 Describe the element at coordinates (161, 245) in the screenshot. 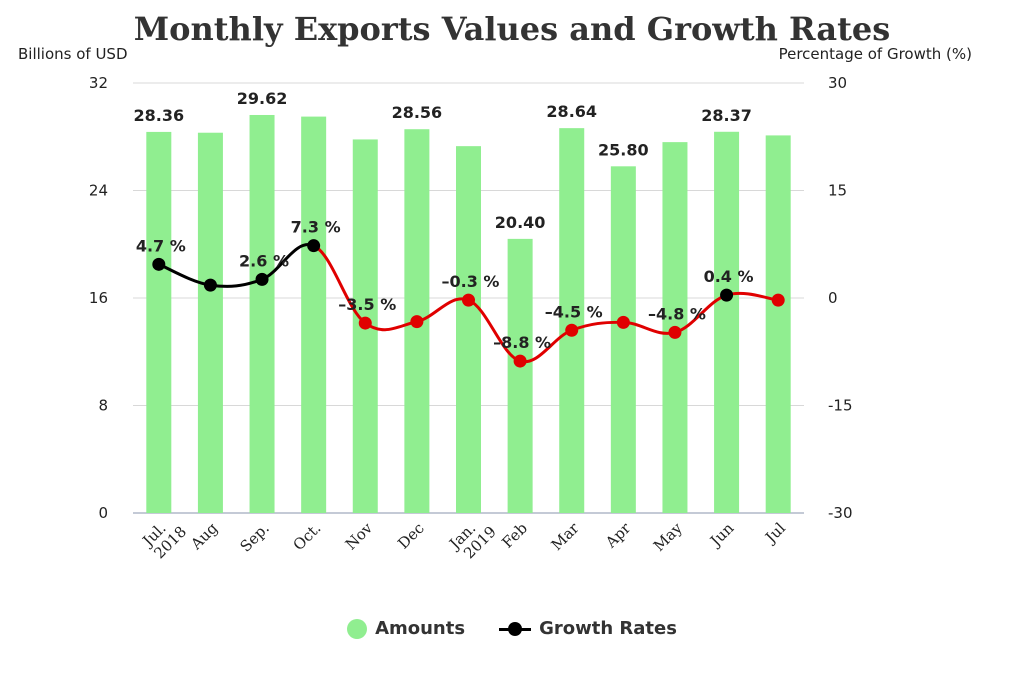

I see `growth-value-label: 4.7 %` at that location.